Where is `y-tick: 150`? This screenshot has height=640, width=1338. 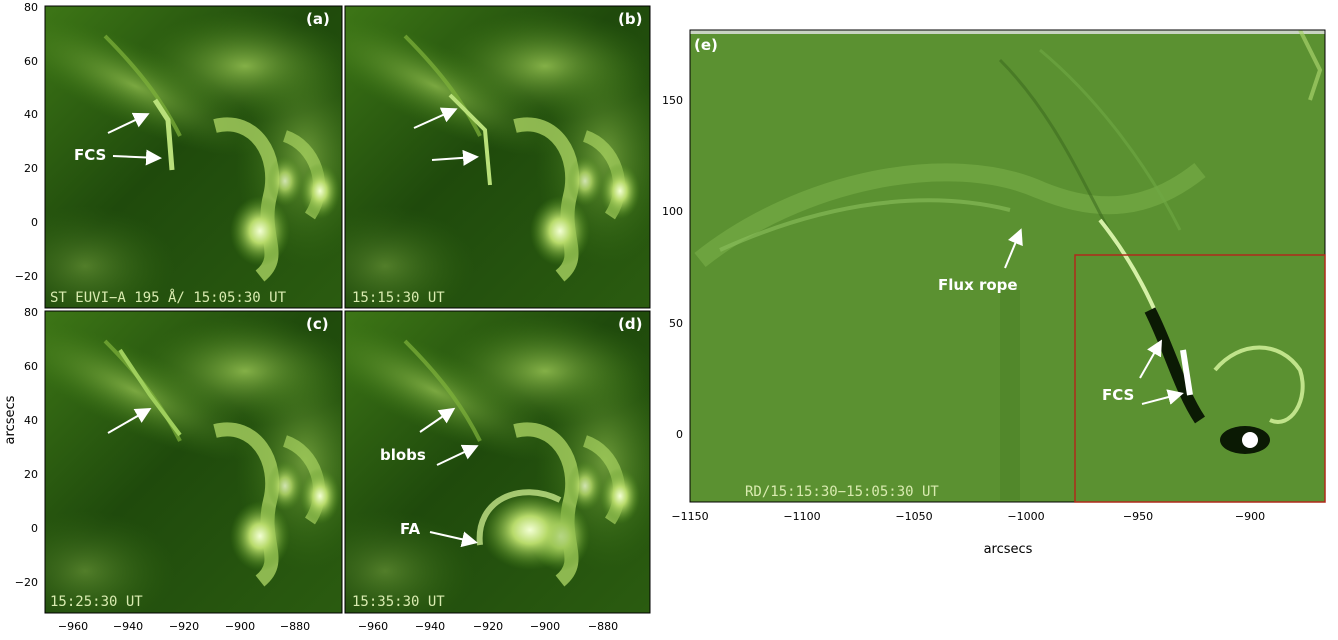 y-tick: 150 is located at coordinates (672, 100).